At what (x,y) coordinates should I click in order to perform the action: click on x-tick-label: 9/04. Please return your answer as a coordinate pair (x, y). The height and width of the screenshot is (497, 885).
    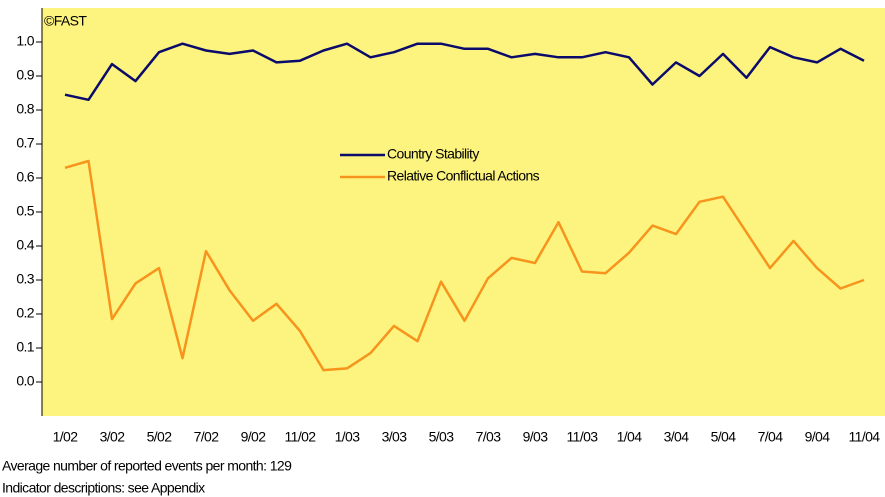
    Looking at the image, I should click on (818, 437).